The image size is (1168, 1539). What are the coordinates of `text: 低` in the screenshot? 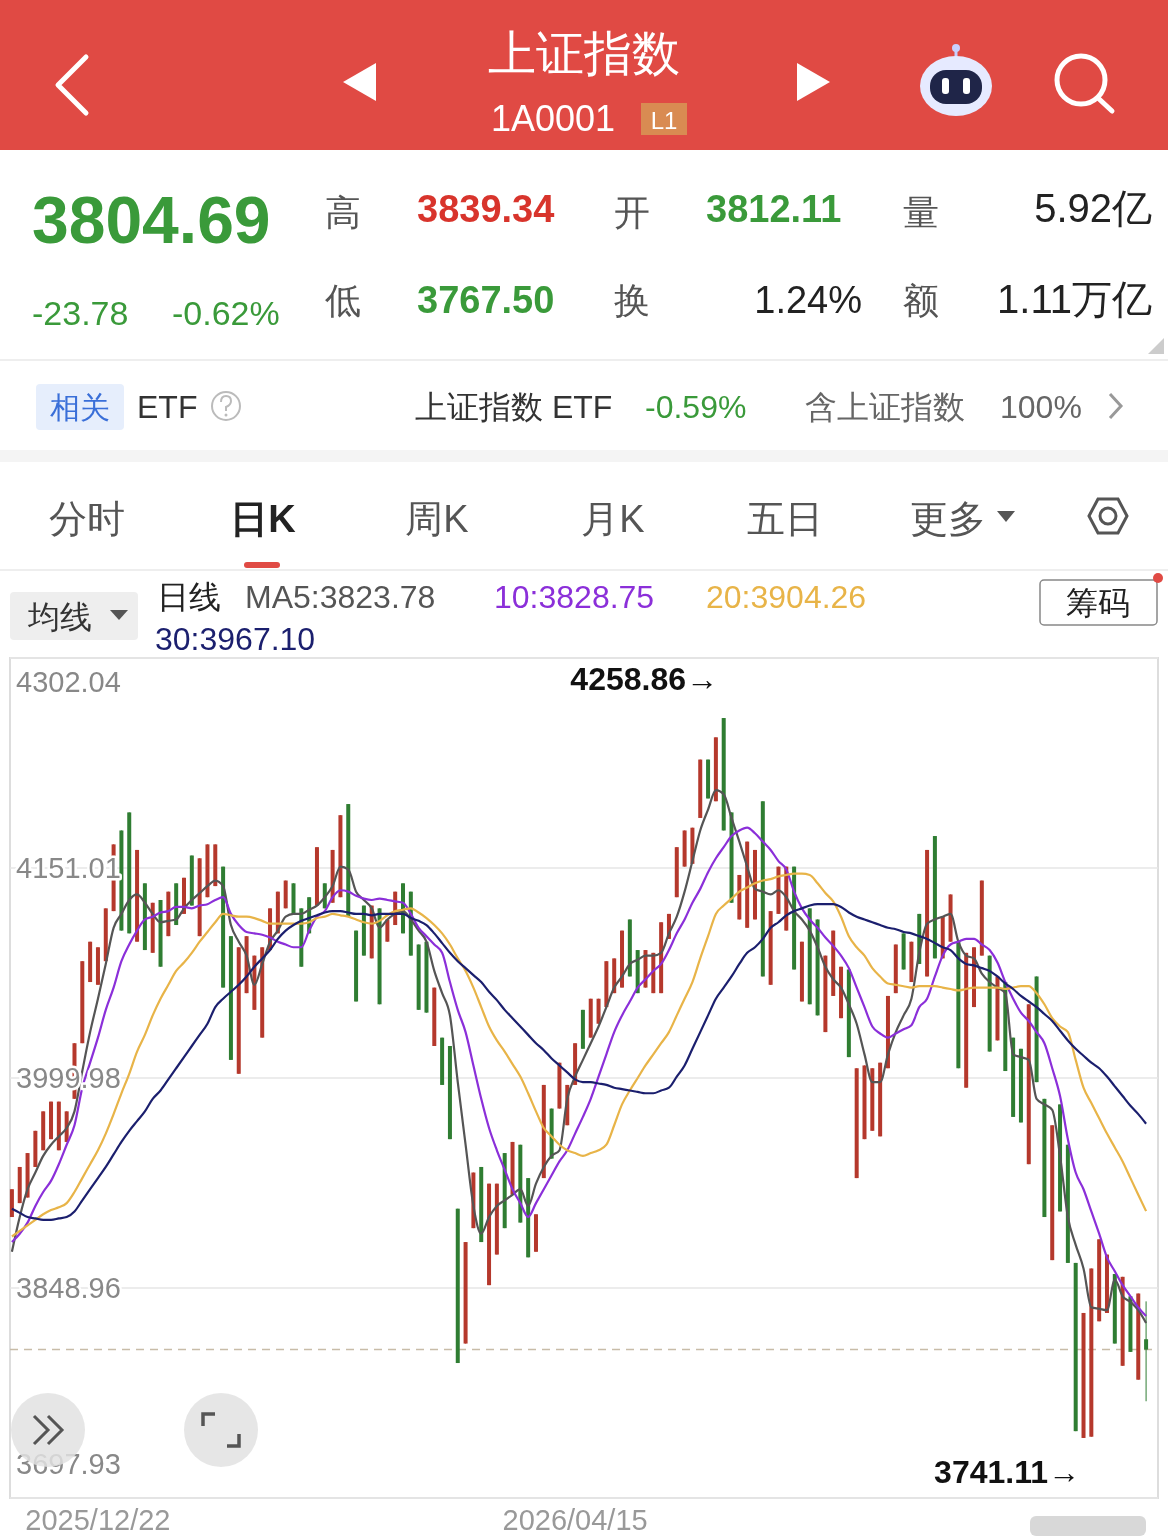 It's located at (343, 300).